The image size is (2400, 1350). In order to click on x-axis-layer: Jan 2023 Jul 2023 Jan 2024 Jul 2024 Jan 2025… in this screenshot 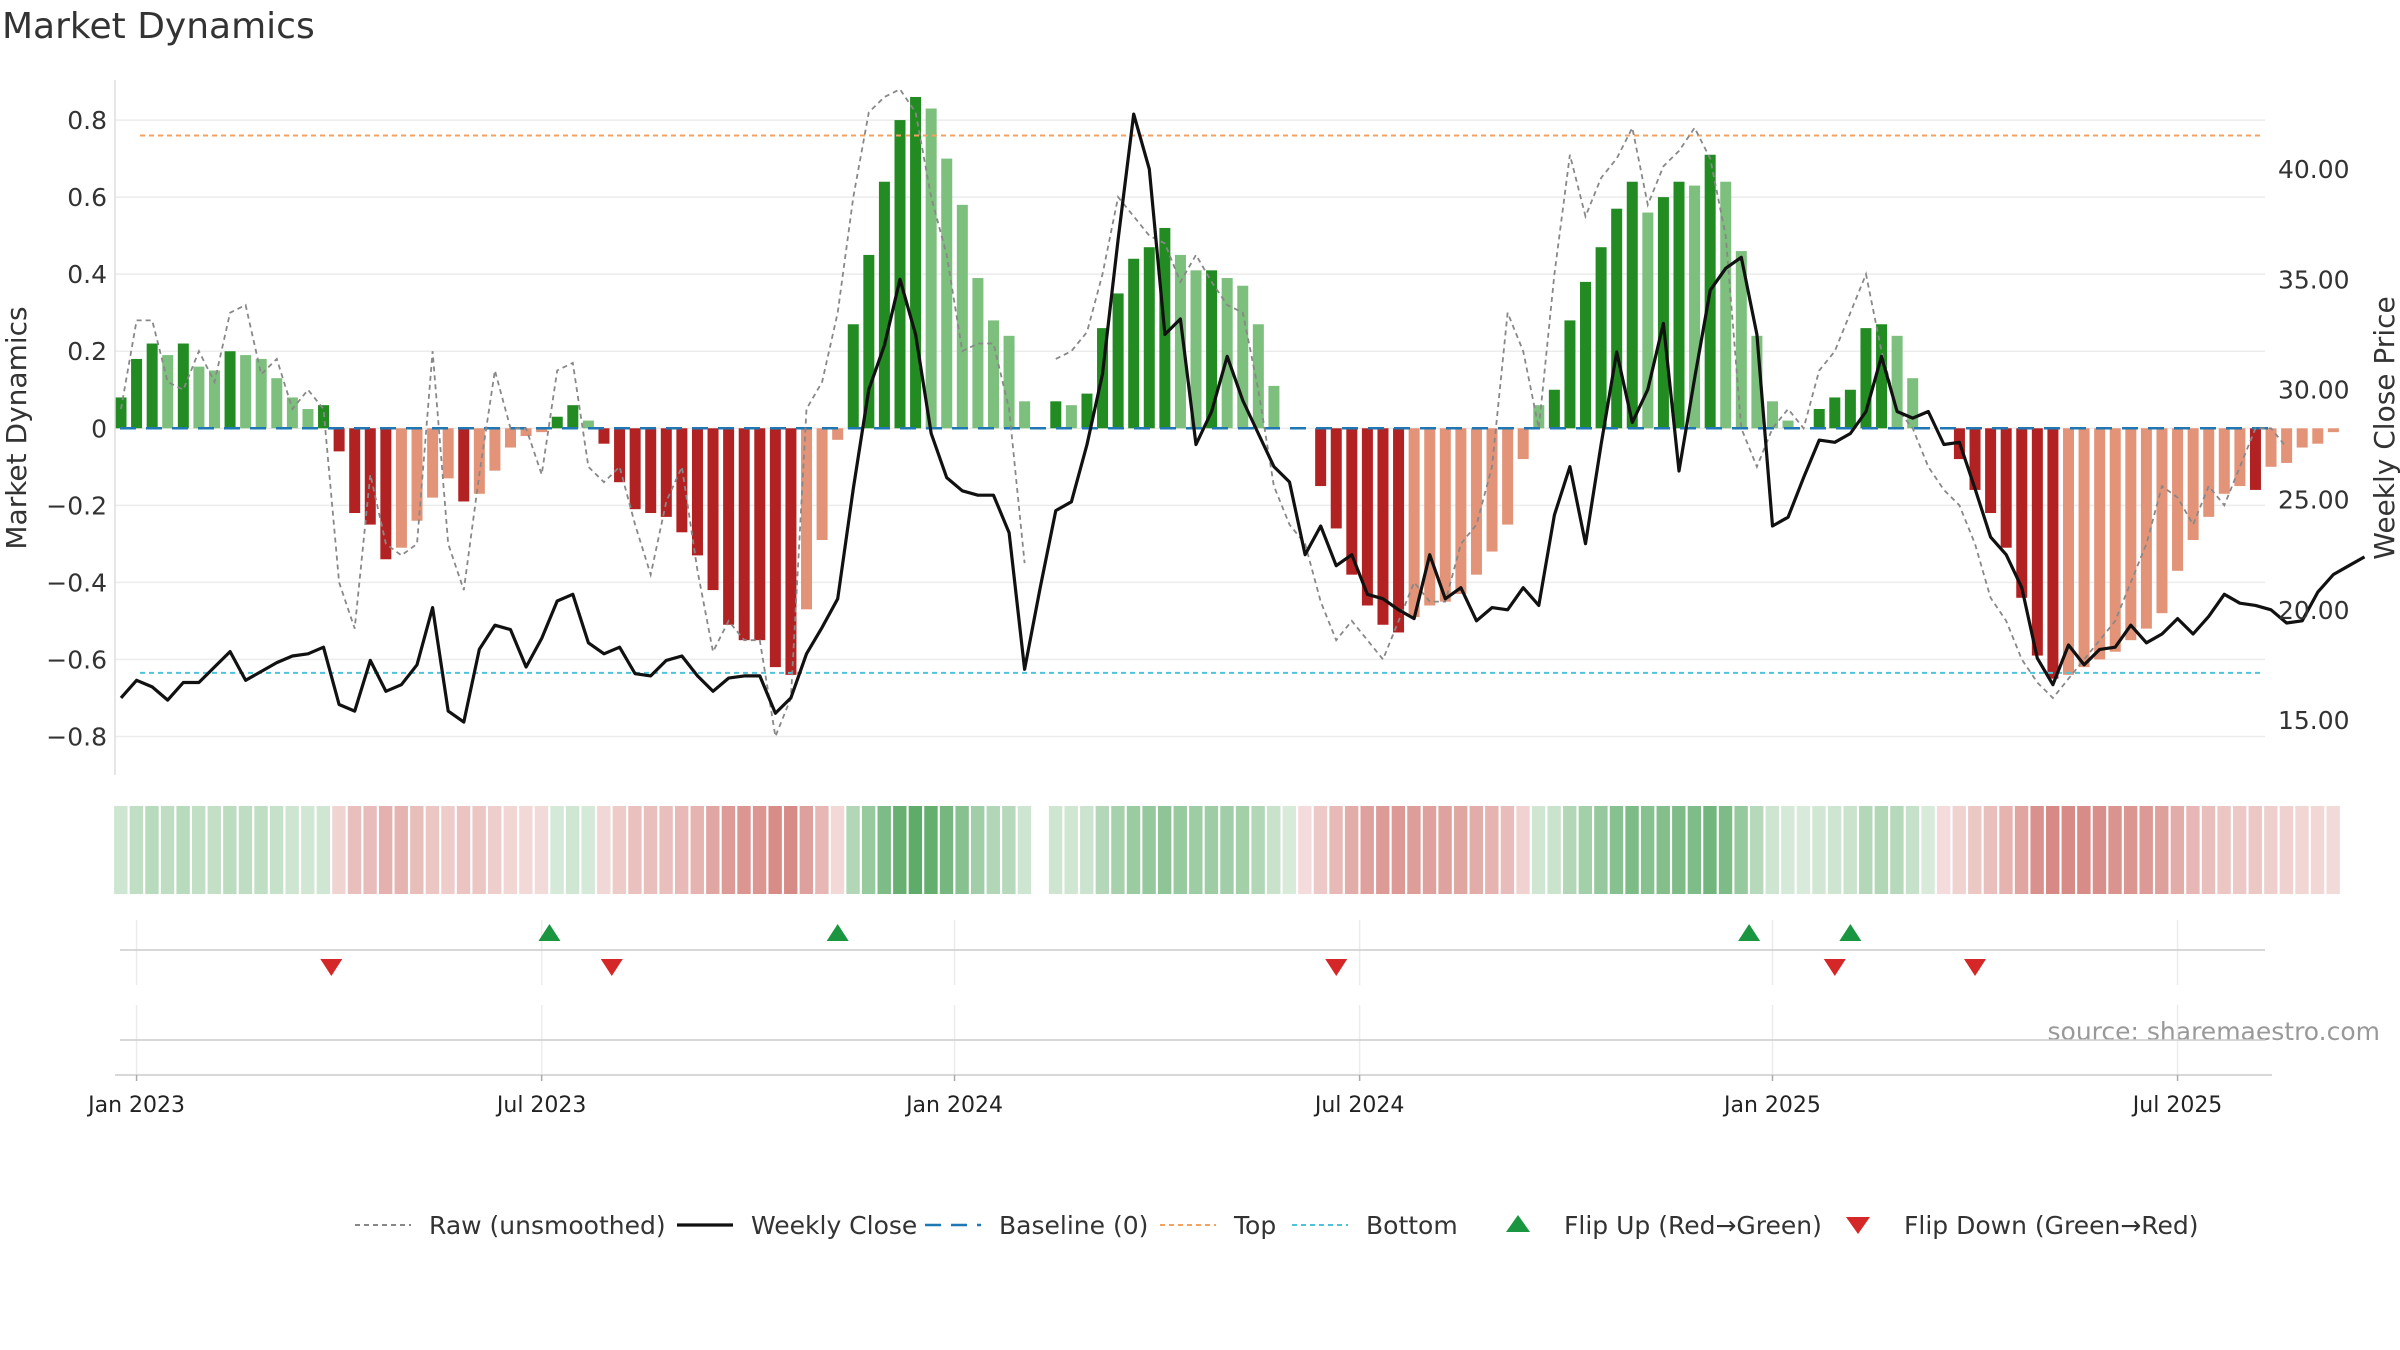, I will do `click(1154, 1096)`.